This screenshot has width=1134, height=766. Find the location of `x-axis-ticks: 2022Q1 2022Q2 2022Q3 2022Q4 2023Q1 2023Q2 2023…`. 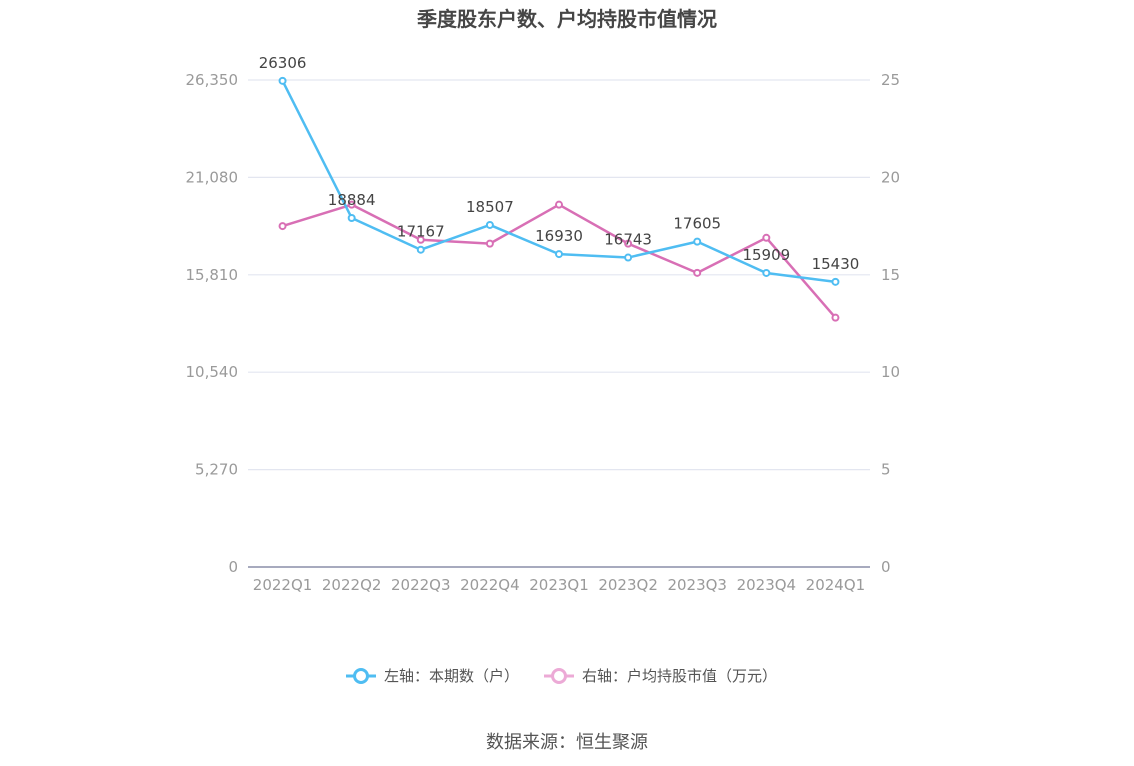

x-axis-ticks: 2022Q1 2022Q2 2022Q3 2022Q4 2023Q1 2023Q2 2023… is located at coordinates (559, 585).